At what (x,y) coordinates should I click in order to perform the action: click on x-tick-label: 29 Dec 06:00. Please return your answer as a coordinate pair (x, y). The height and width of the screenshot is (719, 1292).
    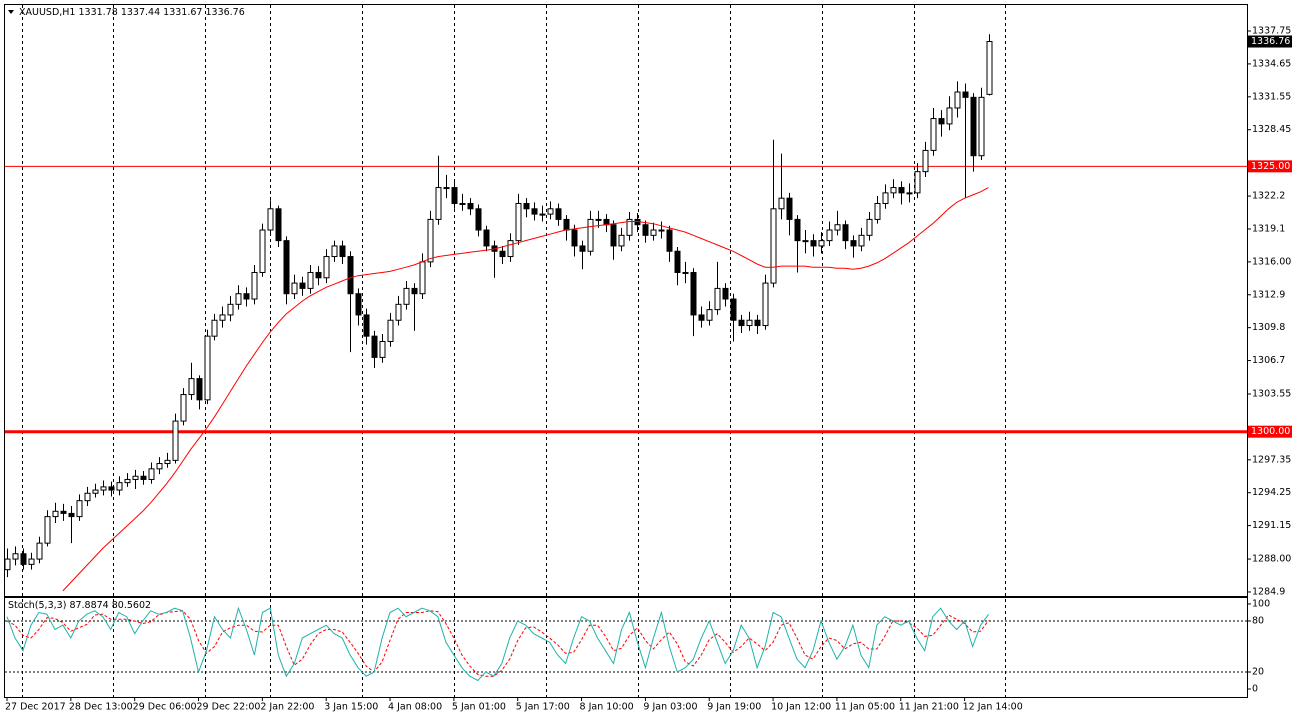
    Looking at the image, I should click on (165, 707).